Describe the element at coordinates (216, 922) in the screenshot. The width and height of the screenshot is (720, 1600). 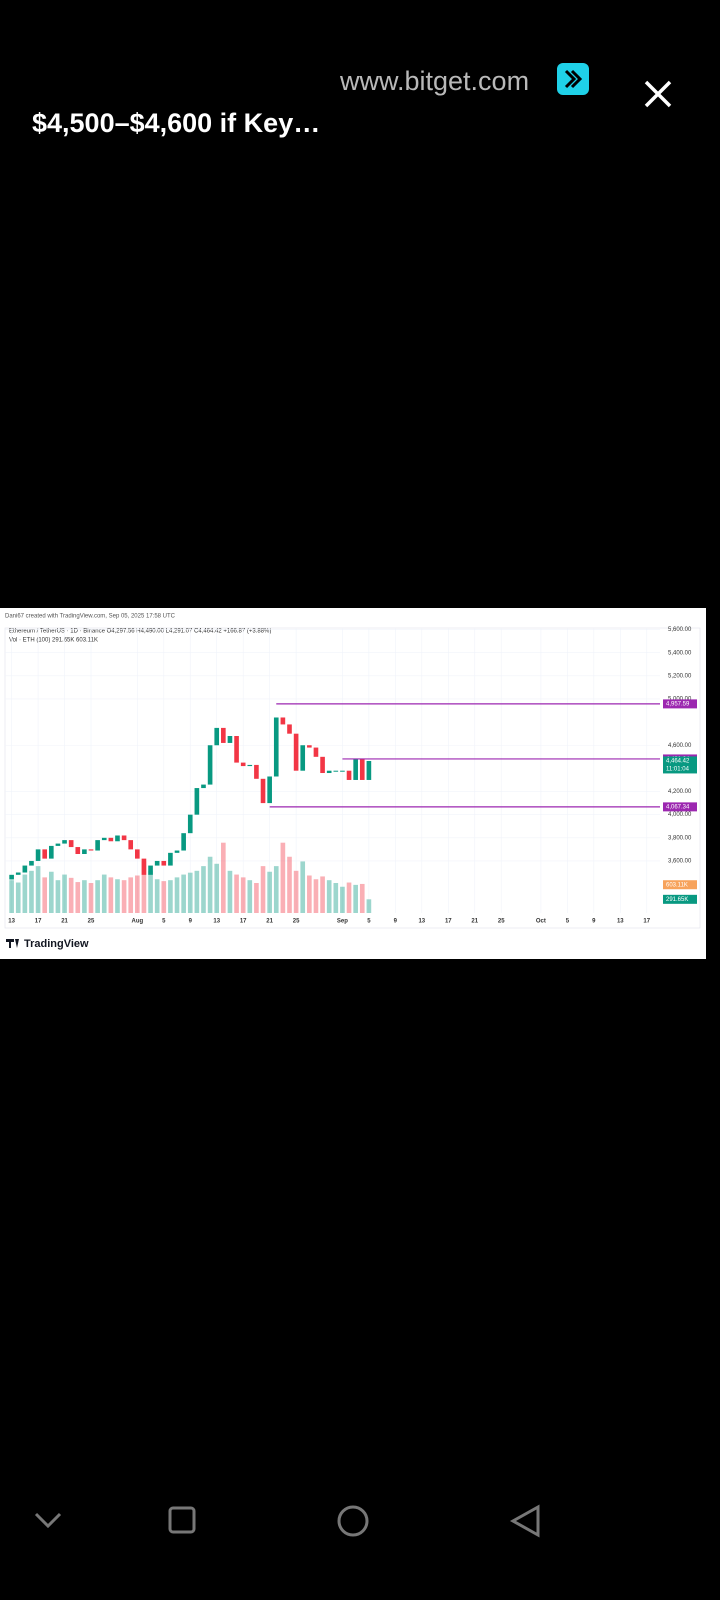
I see `x-tick-label: 13` at that location.